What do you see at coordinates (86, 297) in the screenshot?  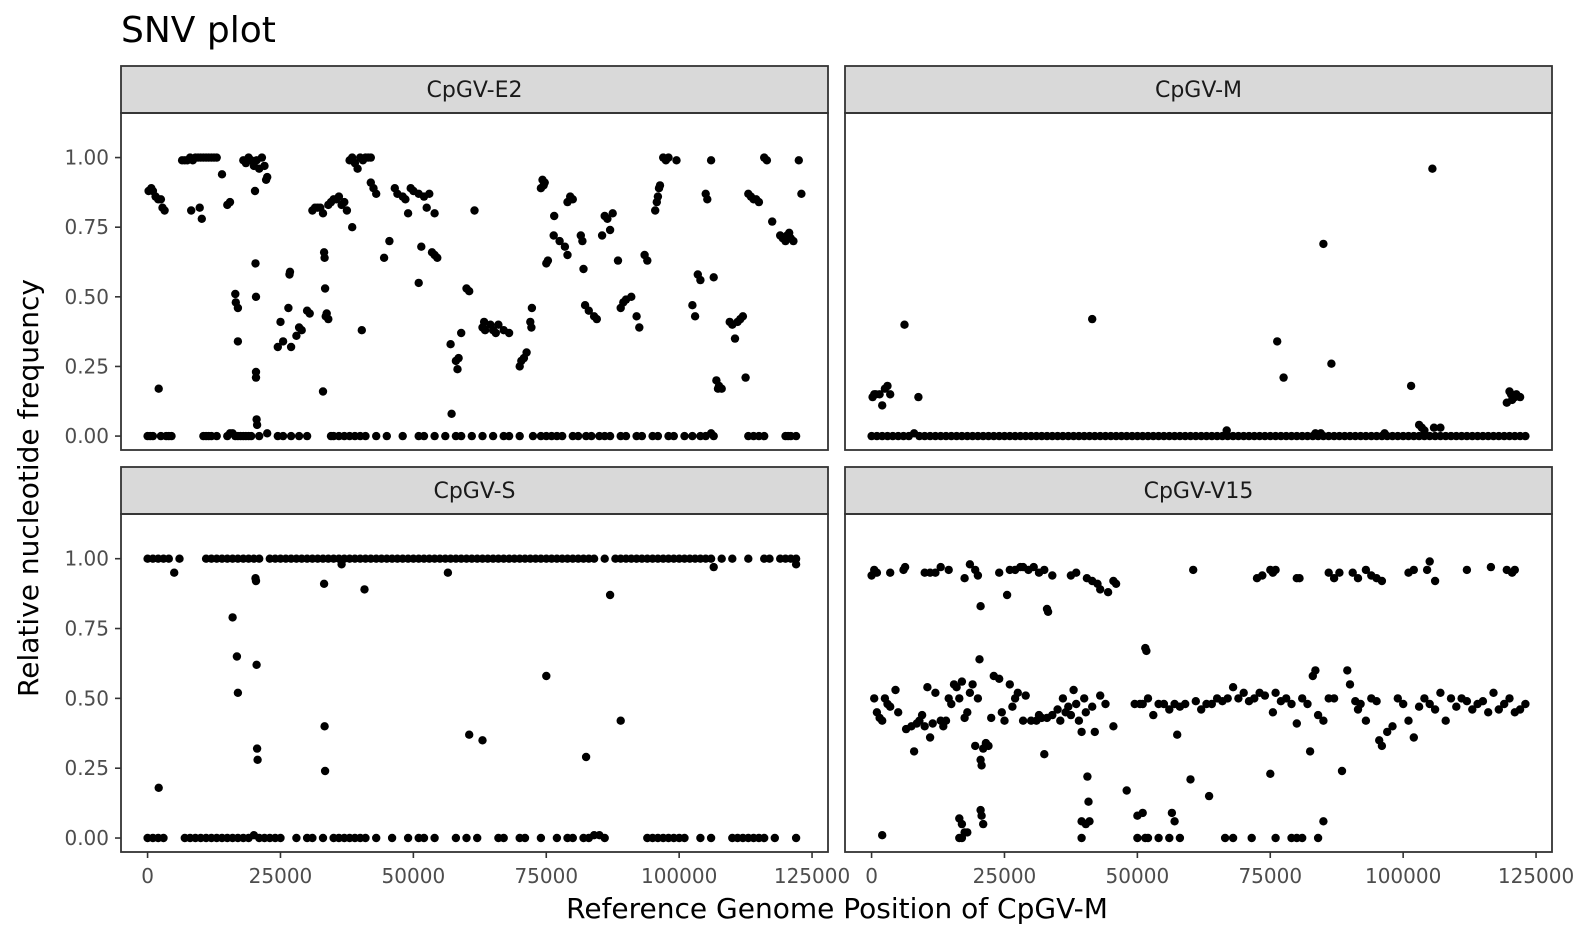 I see `y-tick-label: 0.50` at bounding box center [86, 297].